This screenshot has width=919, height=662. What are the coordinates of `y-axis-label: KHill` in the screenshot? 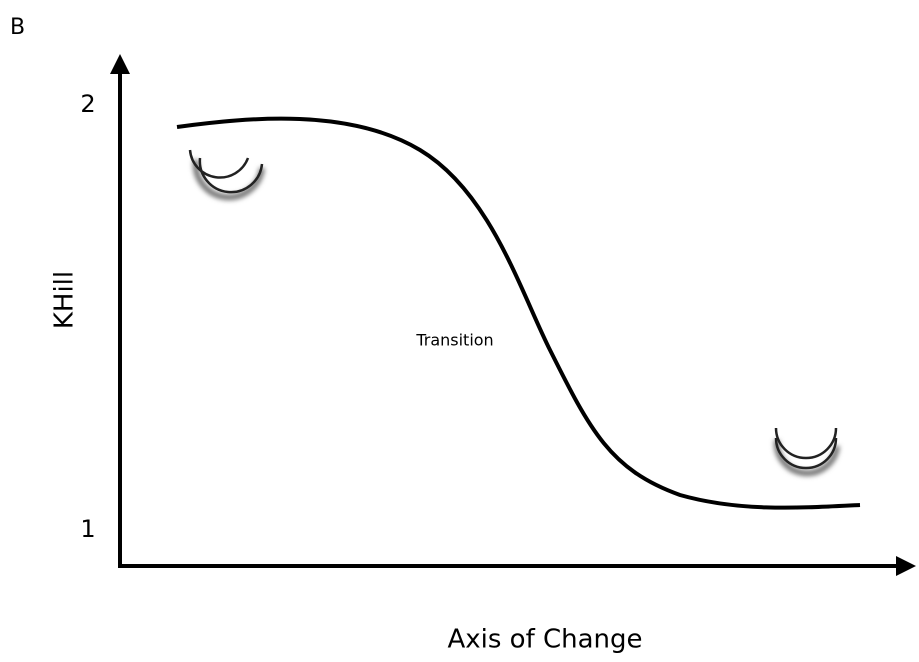 It's located at (65, 300).